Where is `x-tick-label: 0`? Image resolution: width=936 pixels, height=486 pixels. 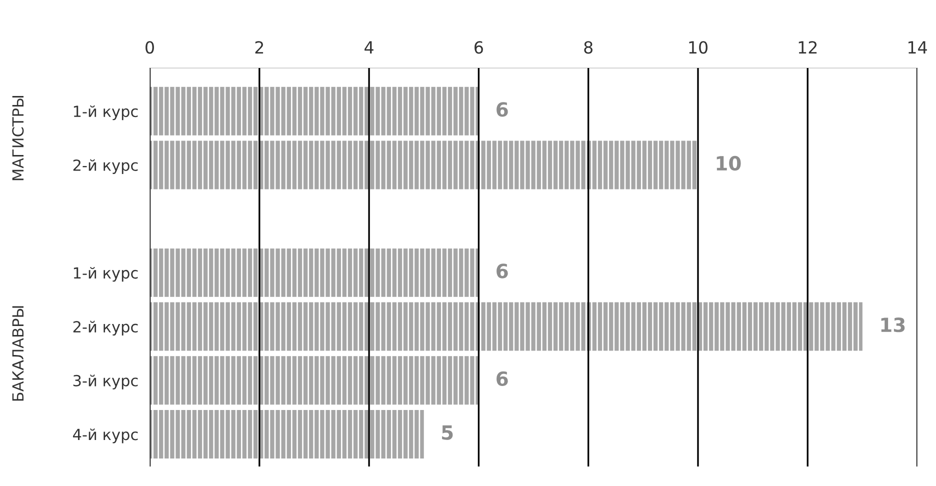
x-tick-label: 0 is located at coordinates (150, 47).